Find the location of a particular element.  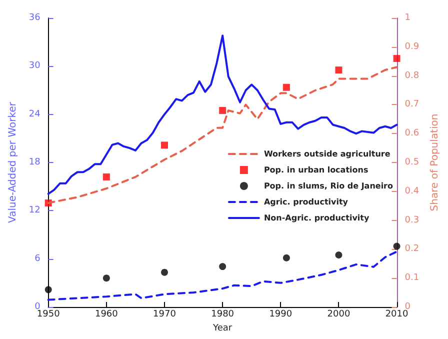

y2-tick-label: 0.3 is located at coordinates (412, 220).